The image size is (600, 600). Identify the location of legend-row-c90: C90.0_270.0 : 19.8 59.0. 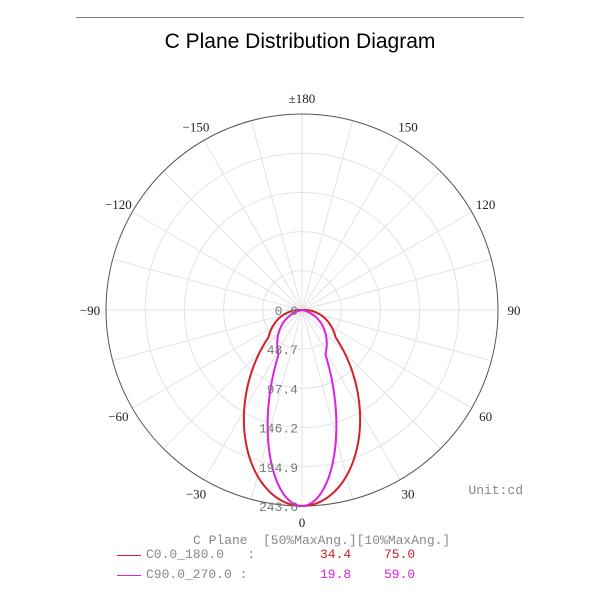
(300, 575).